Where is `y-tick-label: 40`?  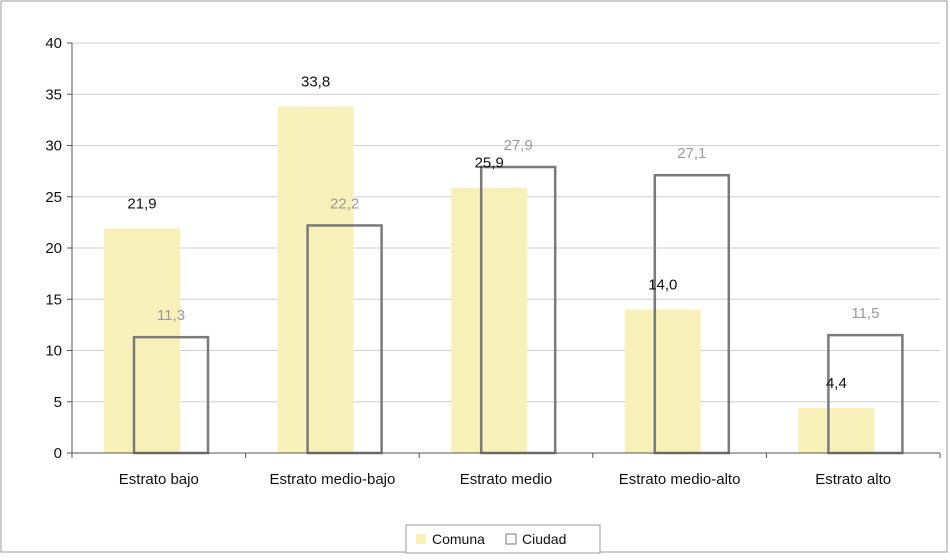 y-tick-label: 40 is located at coordinates (53, 43).